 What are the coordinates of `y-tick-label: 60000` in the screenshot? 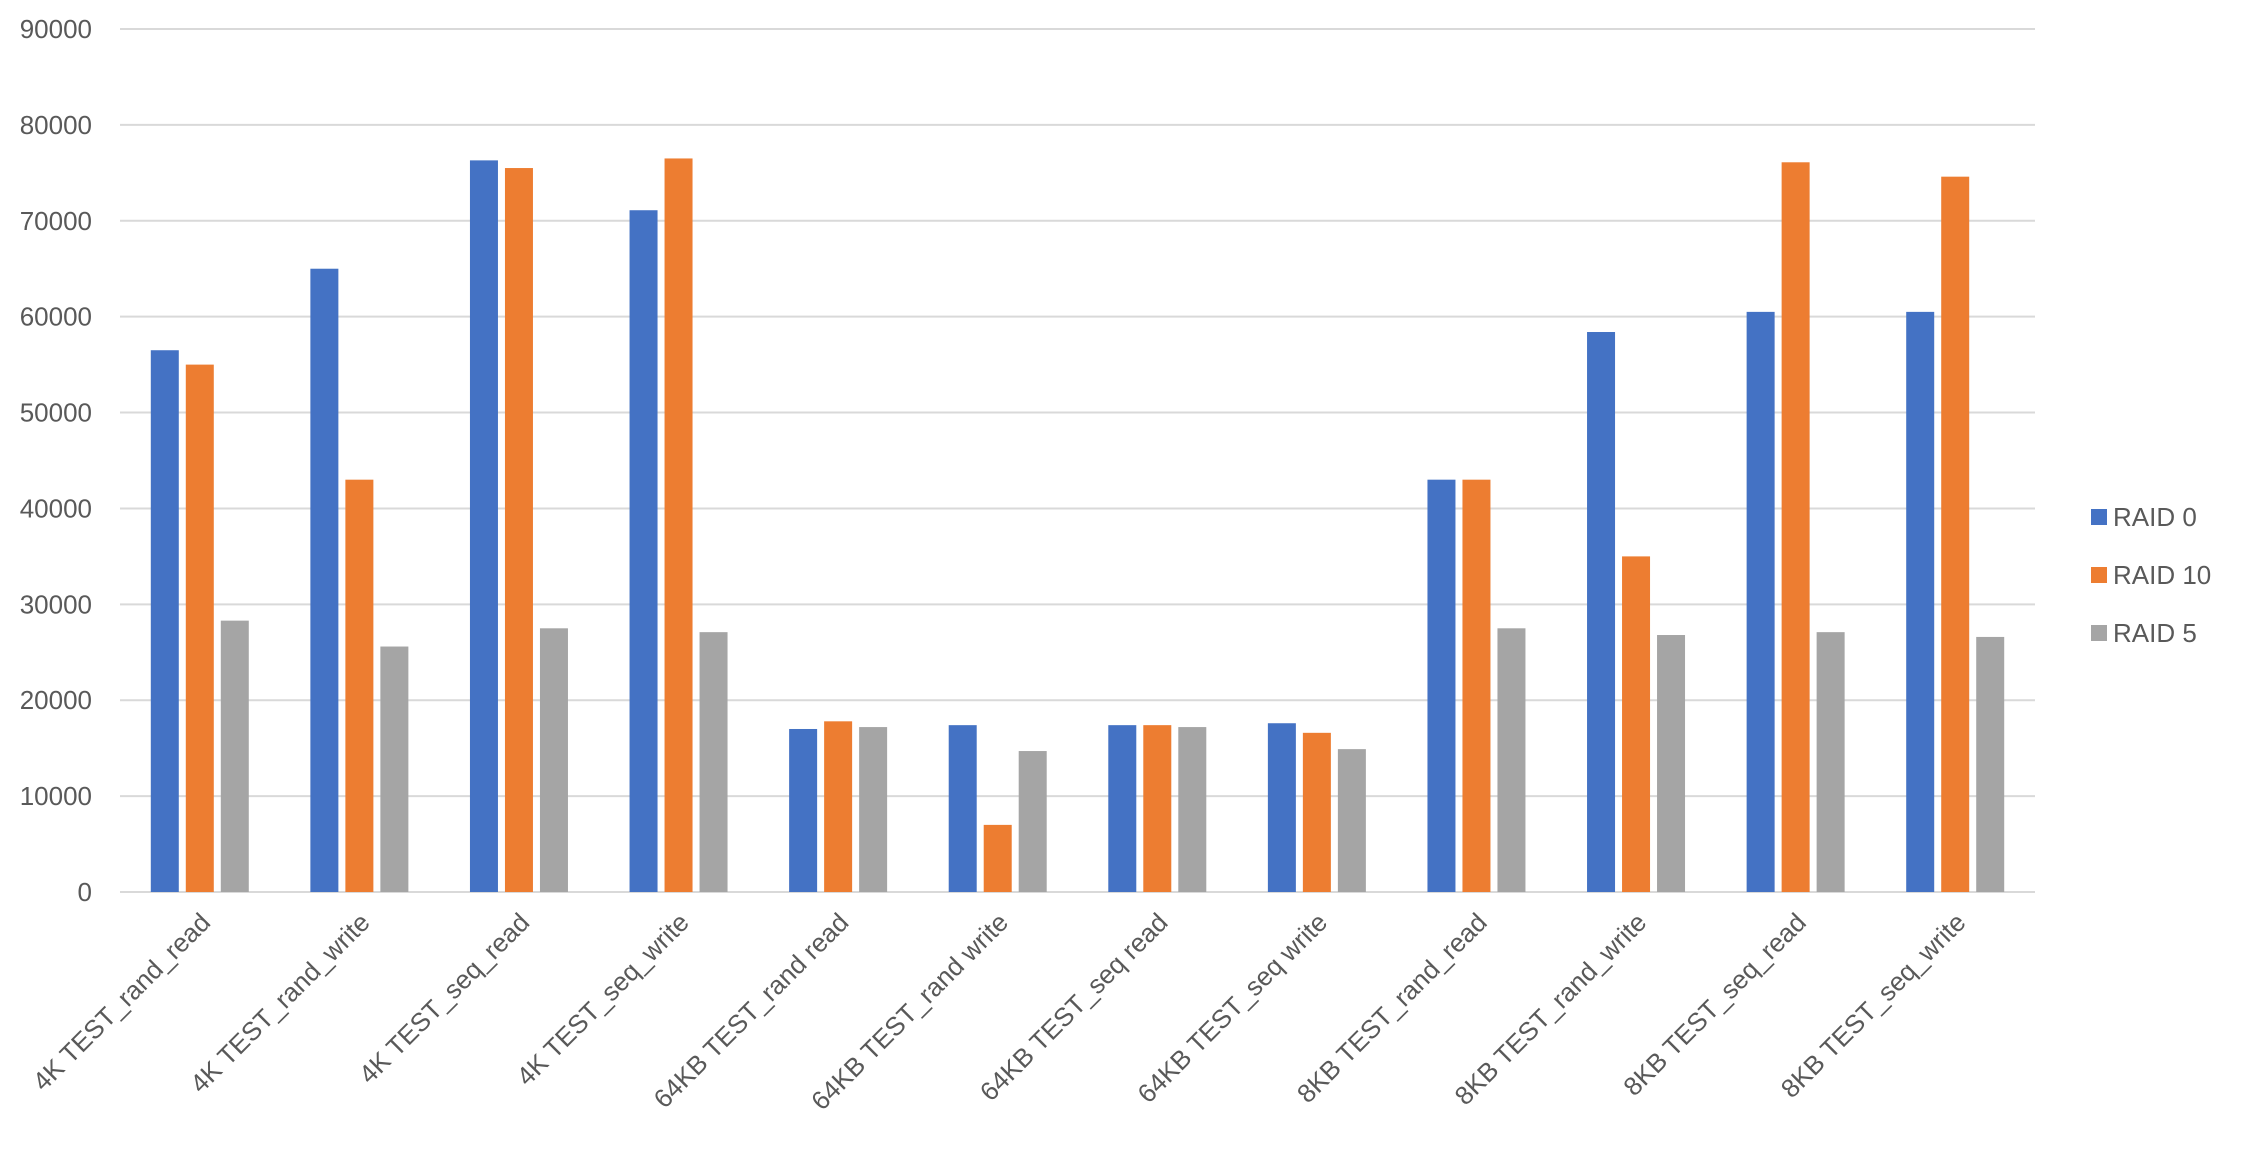 It's located at (56, 317).